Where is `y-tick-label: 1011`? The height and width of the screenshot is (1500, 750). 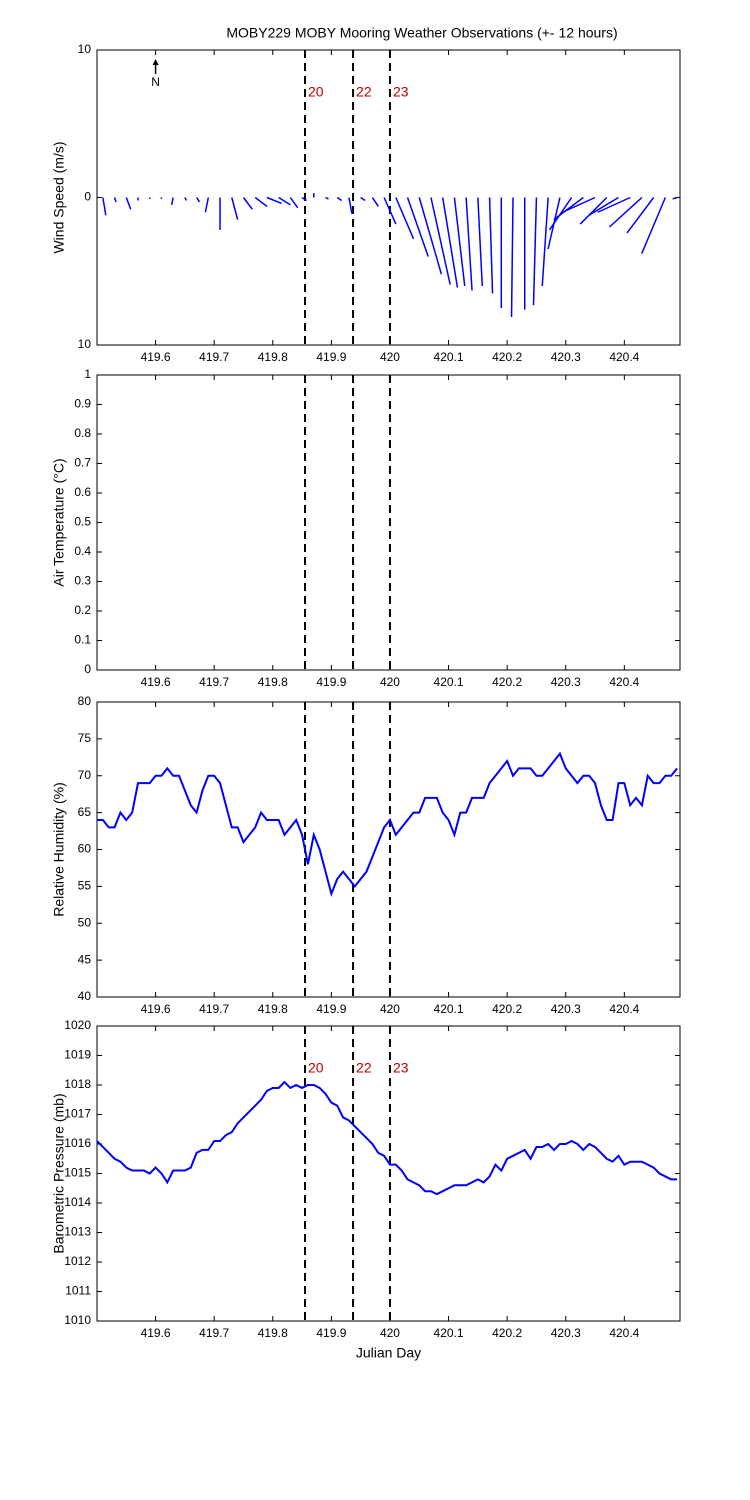 y-tick-label: 1011 is located at coordinates (78, 1291).